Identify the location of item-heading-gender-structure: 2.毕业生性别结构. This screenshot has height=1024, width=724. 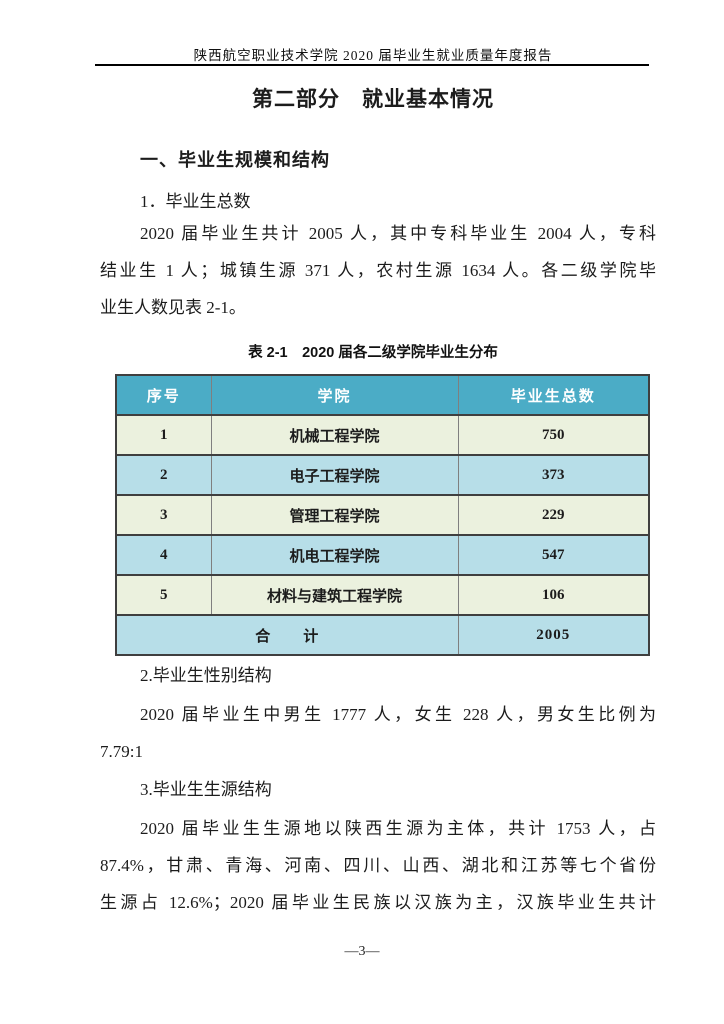
(206, 675).